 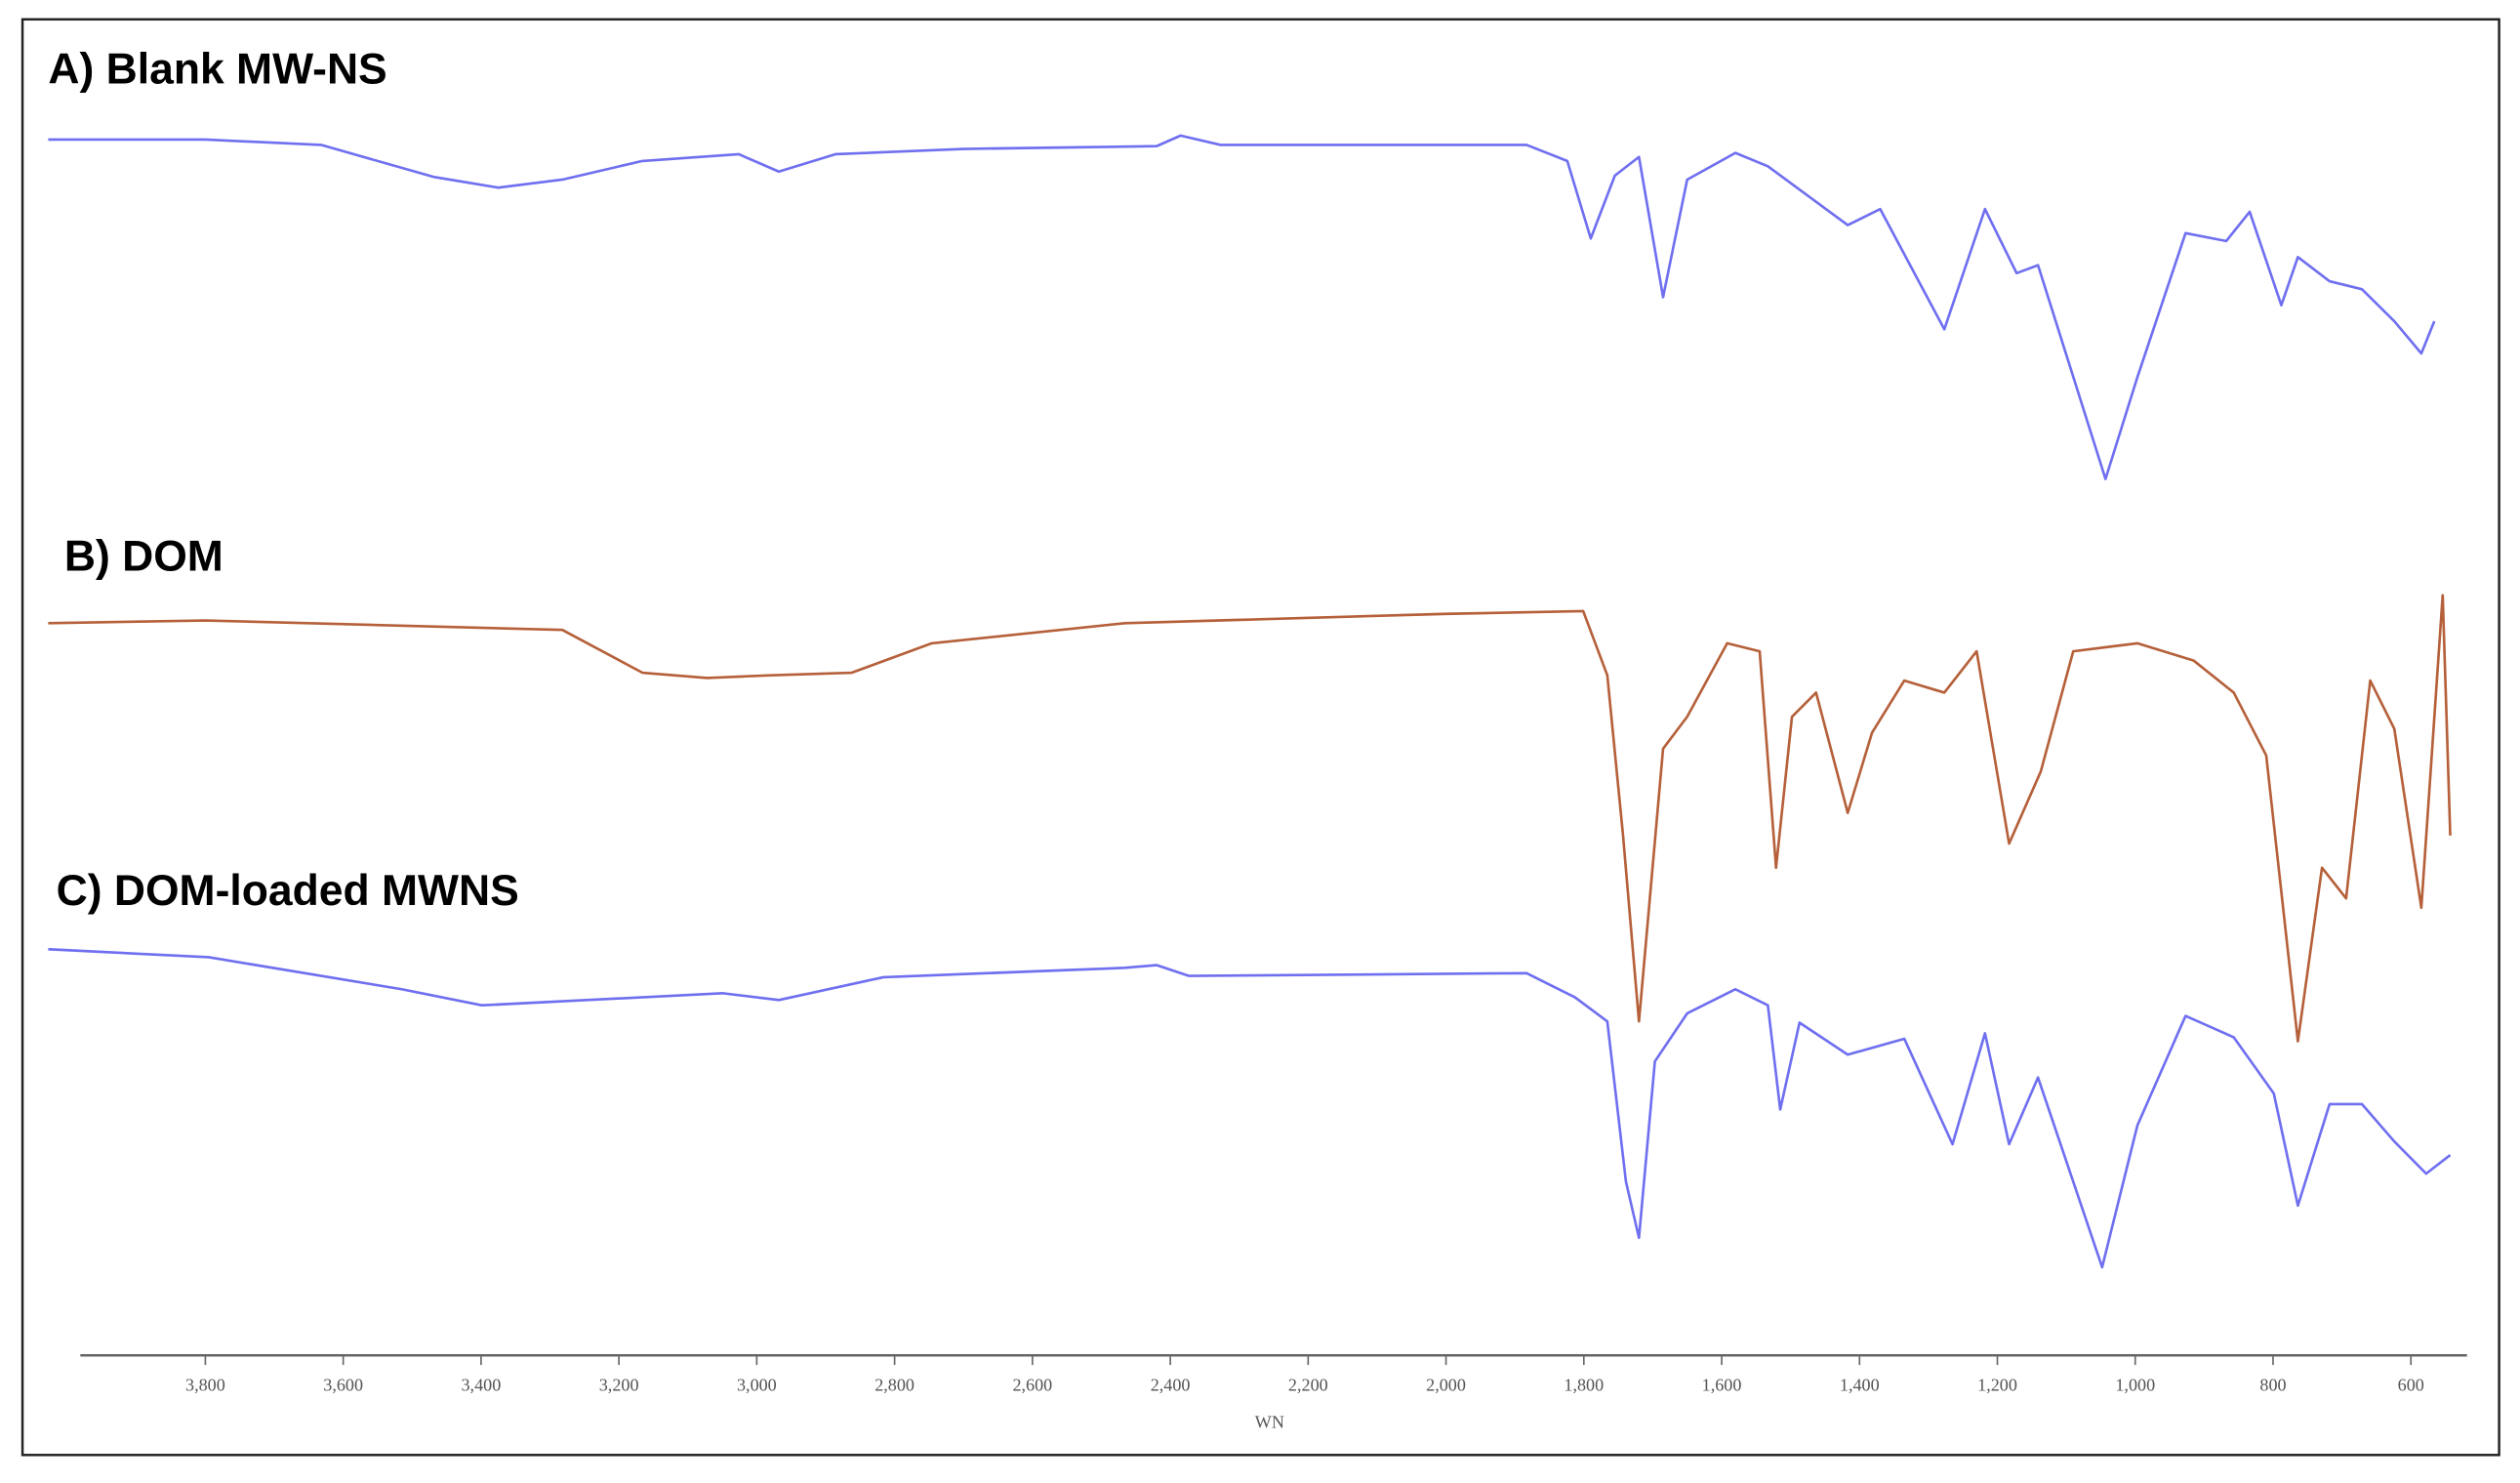 I want to click on x-tick-label: 1,000, so click(x=2135, y=1385).